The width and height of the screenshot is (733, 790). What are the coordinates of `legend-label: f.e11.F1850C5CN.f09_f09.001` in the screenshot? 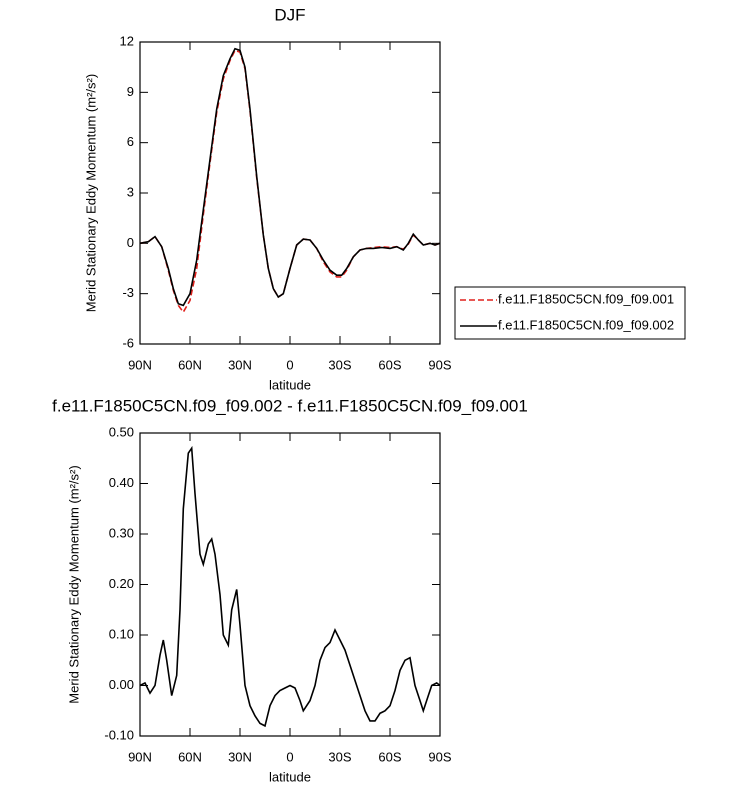 It's located at (586, 298).